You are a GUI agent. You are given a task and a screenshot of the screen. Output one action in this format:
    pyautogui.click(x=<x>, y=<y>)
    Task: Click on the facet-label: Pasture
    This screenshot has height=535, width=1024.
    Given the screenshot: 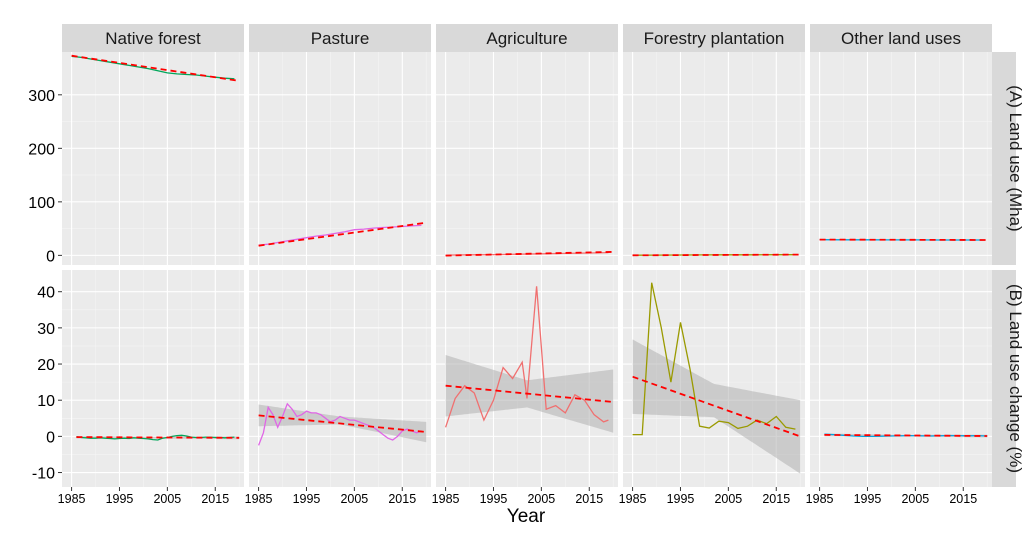 What is the action you would take?
    pyautogui.click(x=340, y=38)
    